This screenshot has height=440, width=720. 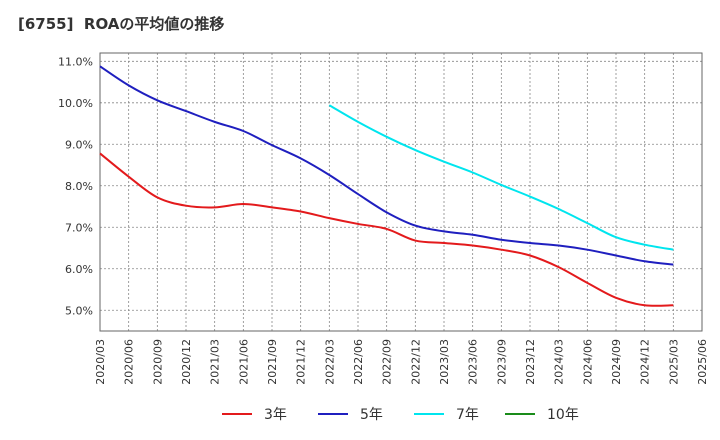 I want to click on x-tick-label: 2020/06, so click(x=129, y=362).